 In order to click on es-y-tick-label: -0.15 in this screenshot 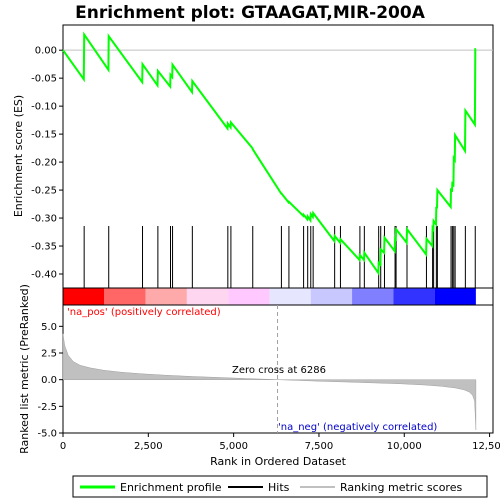, I will do `click(44, 135)`.